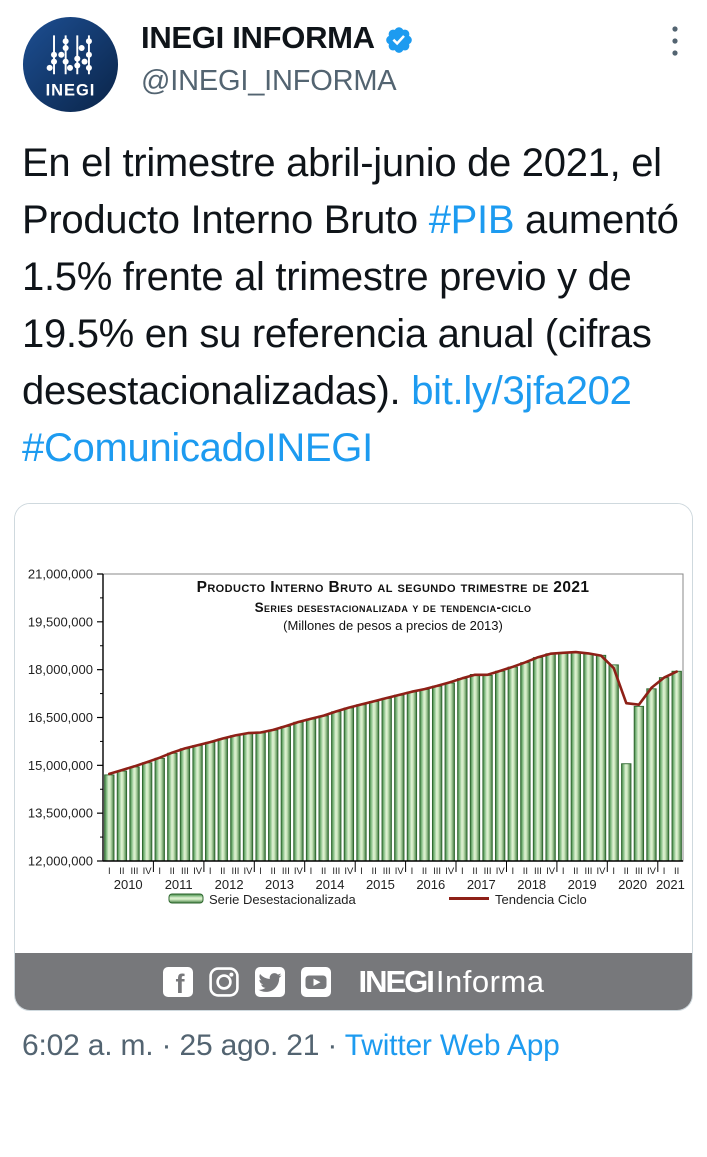  What do you see at coordinates (60, 861) in the screenshot?
I see `svg-text: 12,000,000` at bounding box center [60, 861].